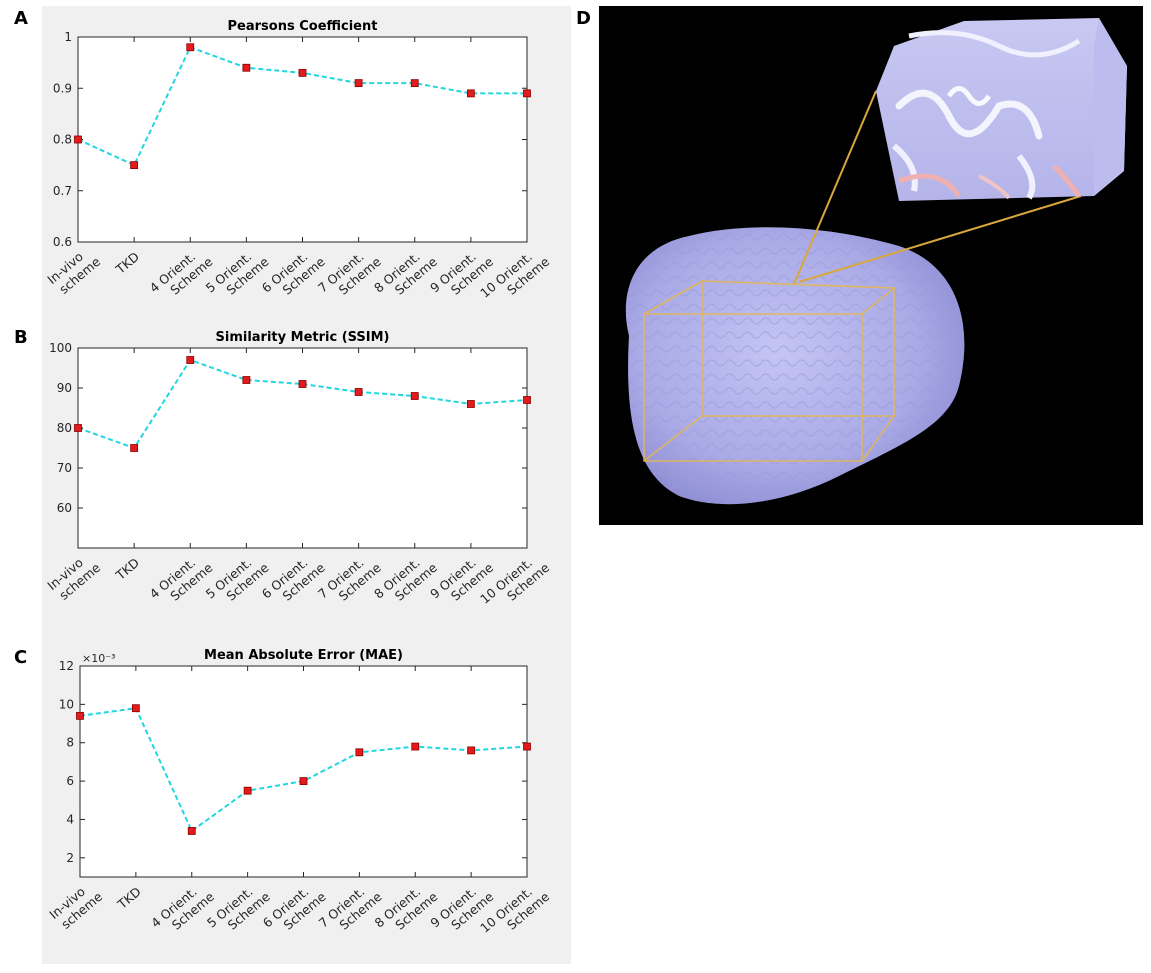 This screenshot has width=1151, height=973. I want to click on panel-label-b: B, so click(21, 337).